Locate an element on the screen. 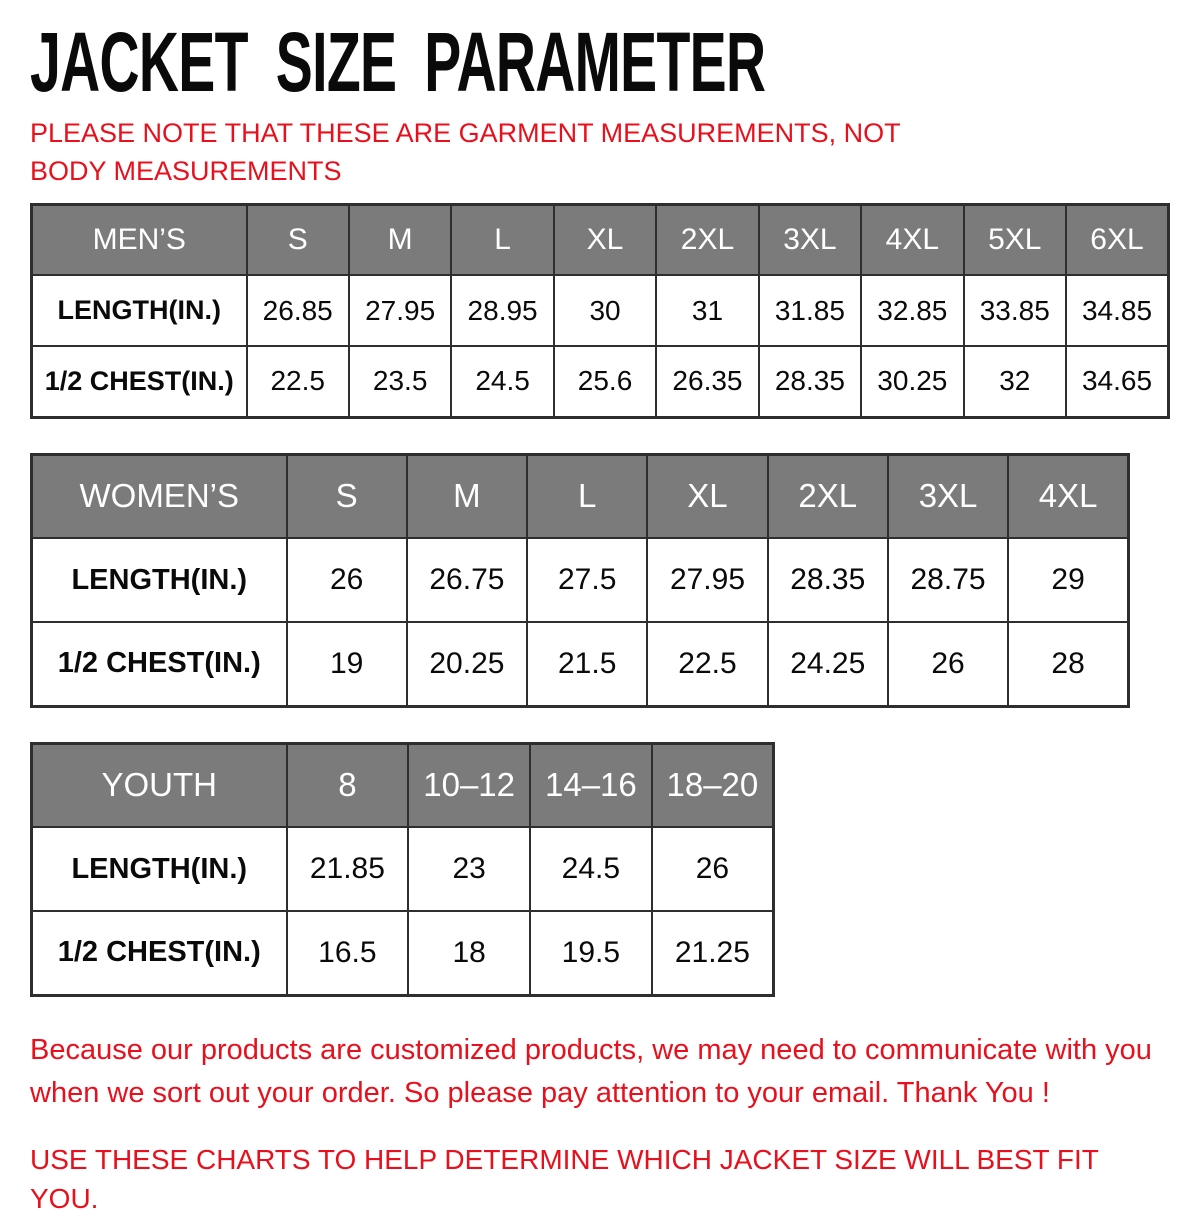 The height and width of the screenshot is (1218, 1200). measurement-row: 1/2 CHEST(IN.) 19 20.25 21.5 22.5 24.25 26 28 is located at coordinates (580, 664).